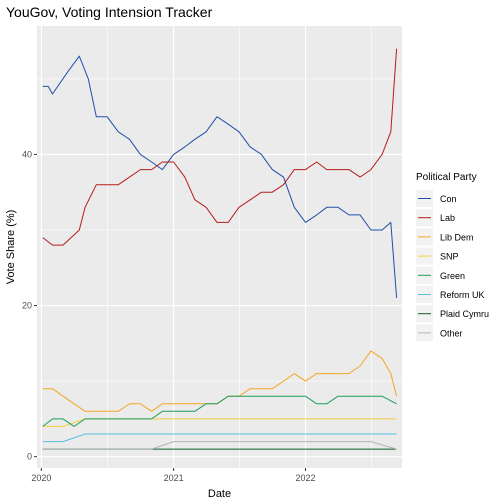 This screenshot has height=504, width=504. What do you see at coordinates (464, 314) in the screenshot?
I see `legend-label-plaid-cymru: Plaid Cymru` at bounding box center [464, 314].